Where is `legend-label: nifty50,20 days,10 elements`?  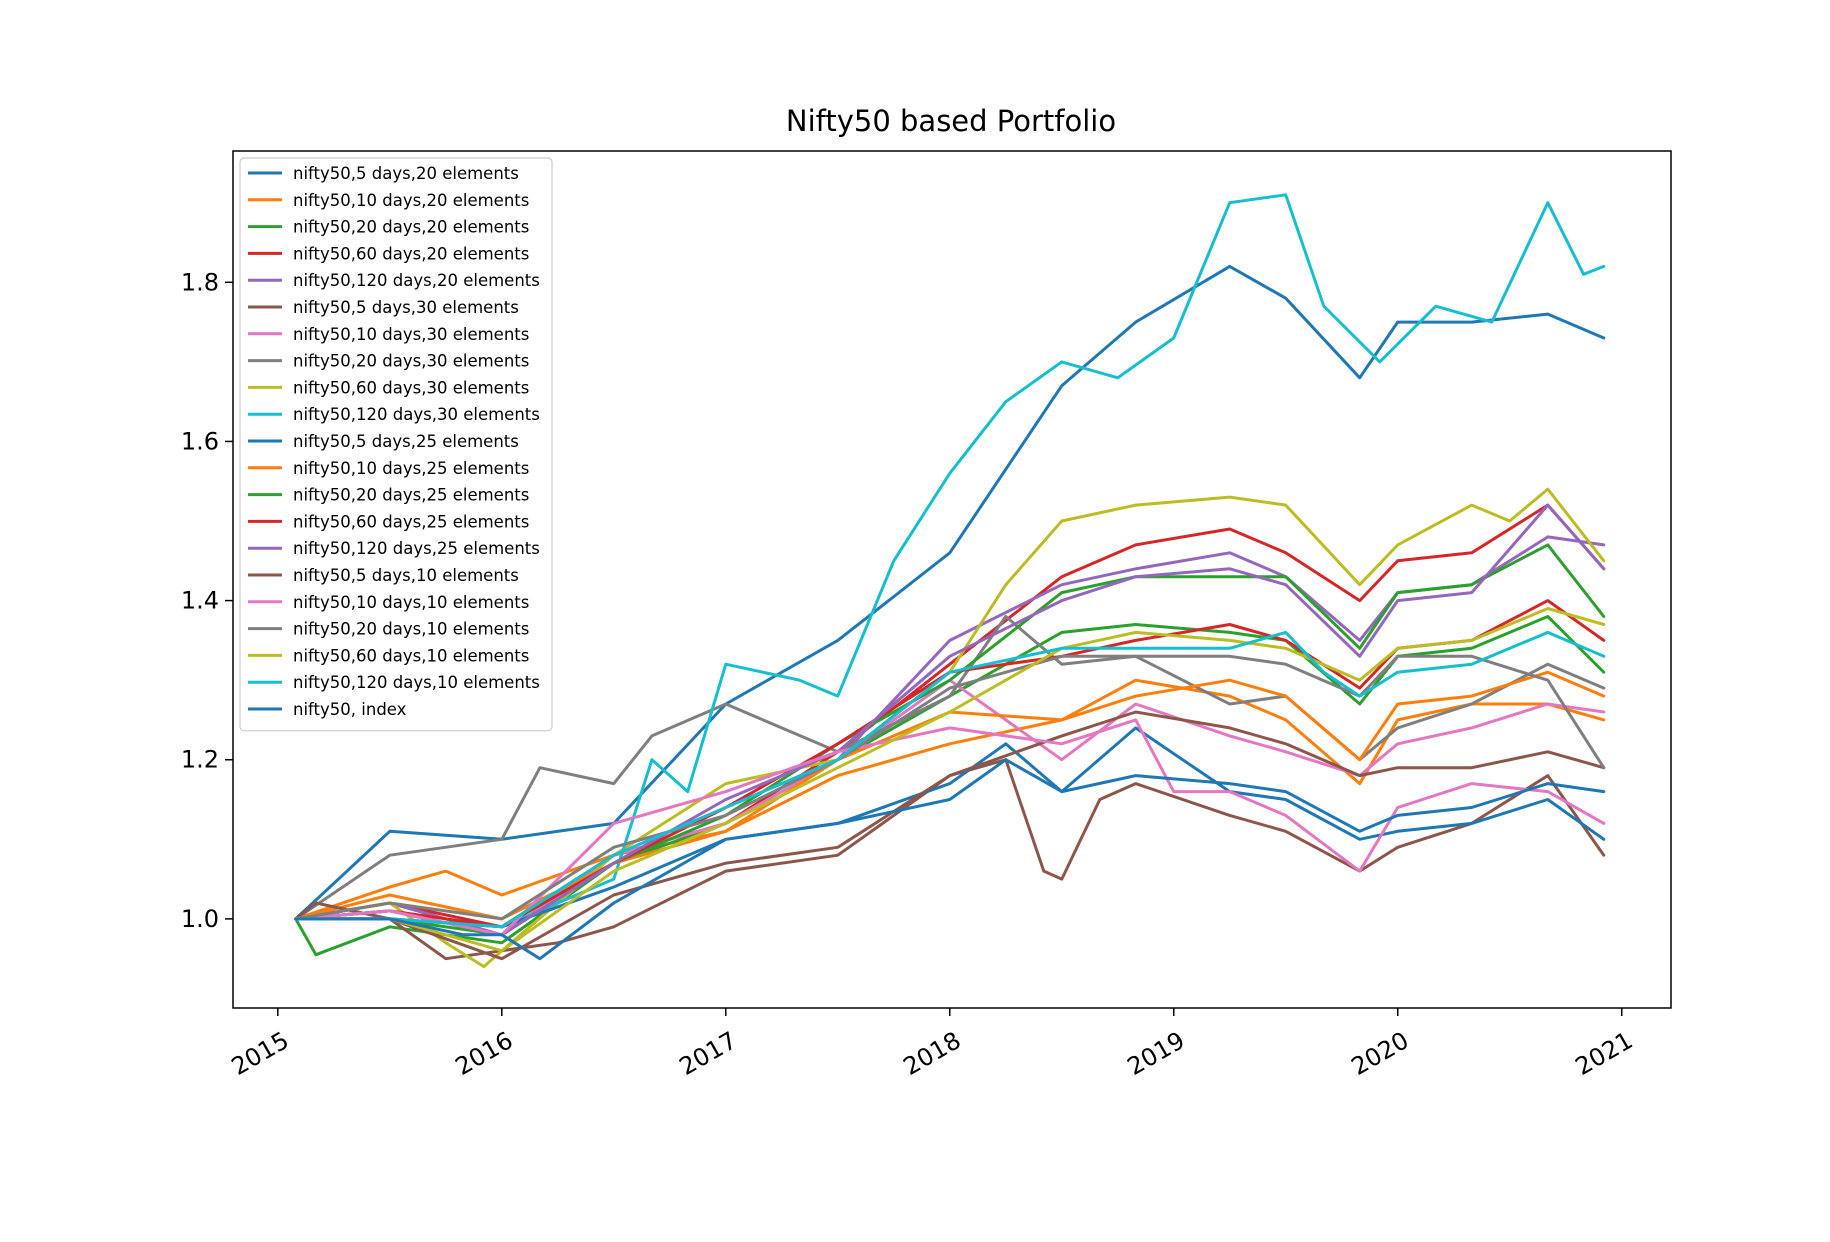 legend-label: nifty50,20 days,10 elements is located at coordinates (411, 629).